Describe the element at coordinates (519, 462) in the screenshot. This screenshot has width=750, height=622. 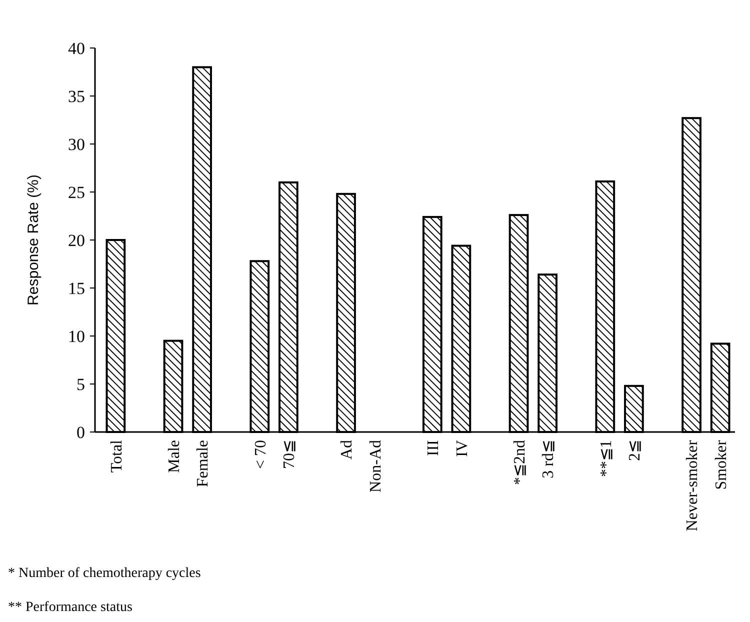
I see `x-tick-label: *≦2nd` at that location.